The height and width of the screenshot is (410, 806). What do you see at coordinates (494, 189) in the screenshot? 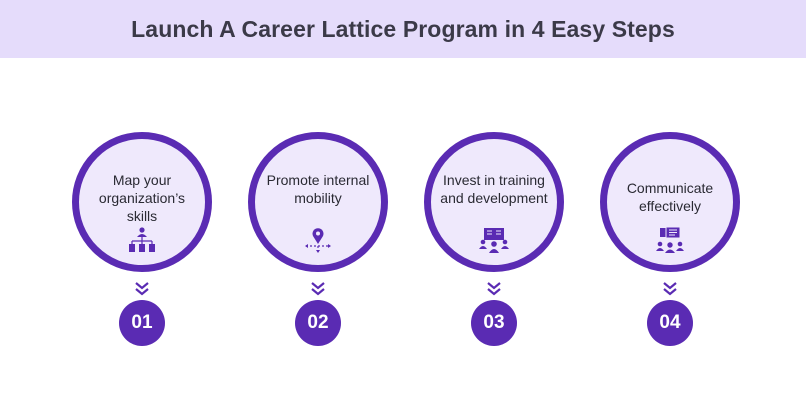
I see `step-label: Invest in training and development` at bounding box center [494, 189].